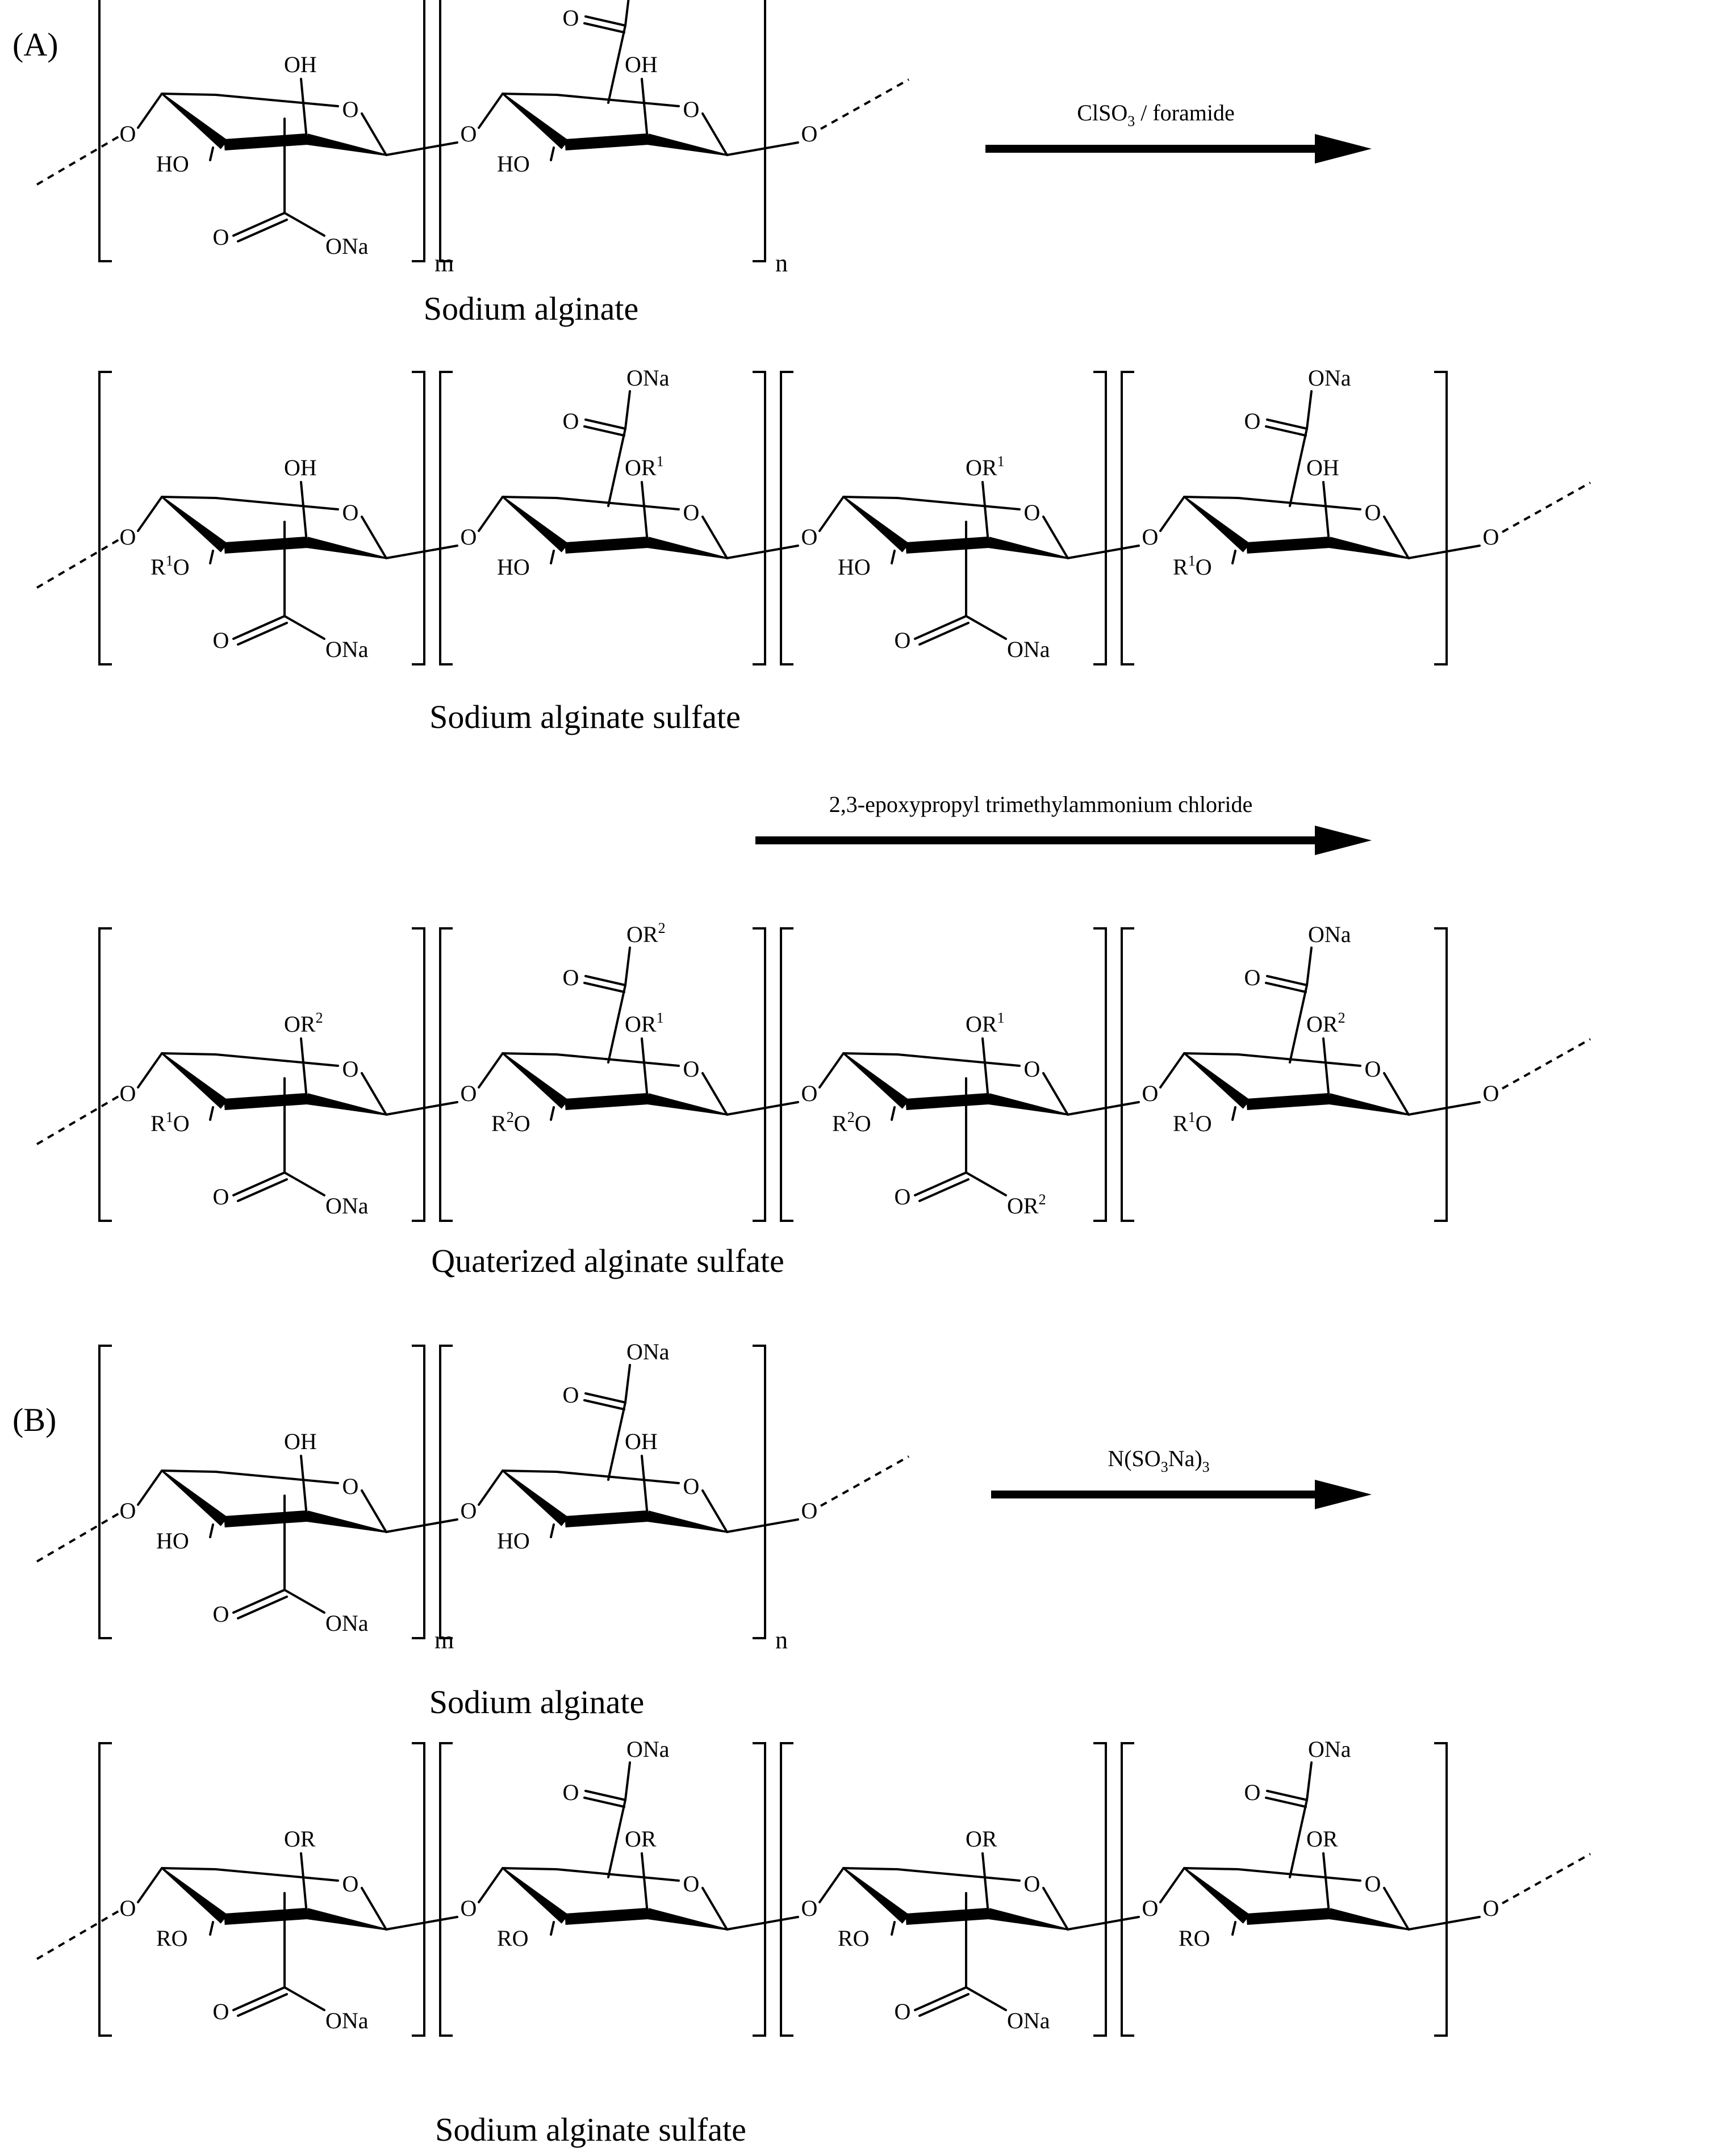 The image size is (1713, 2156). I want to click on guluronate-unit: O O OH HO O ONa, so click(289, 1532).